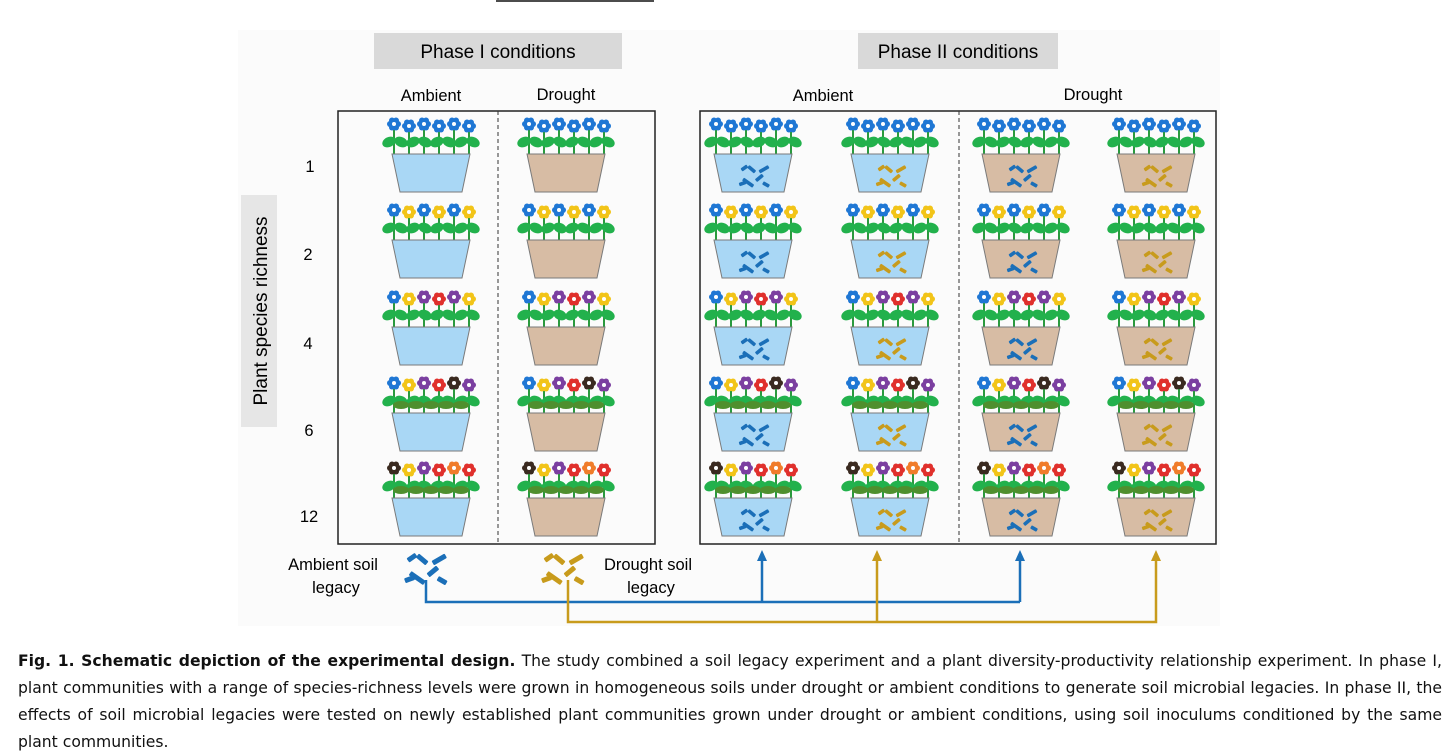  I want to click on ambient-legacy-connector, so click(723, 582).